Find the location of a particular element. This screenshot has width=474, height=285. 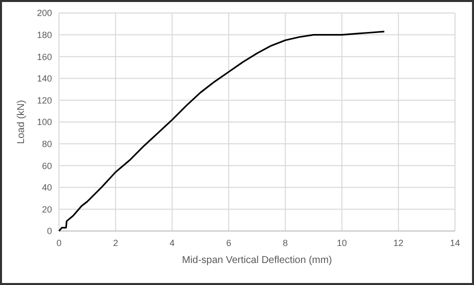

x-tick-label: 0 is located at coordinates (59, 243).